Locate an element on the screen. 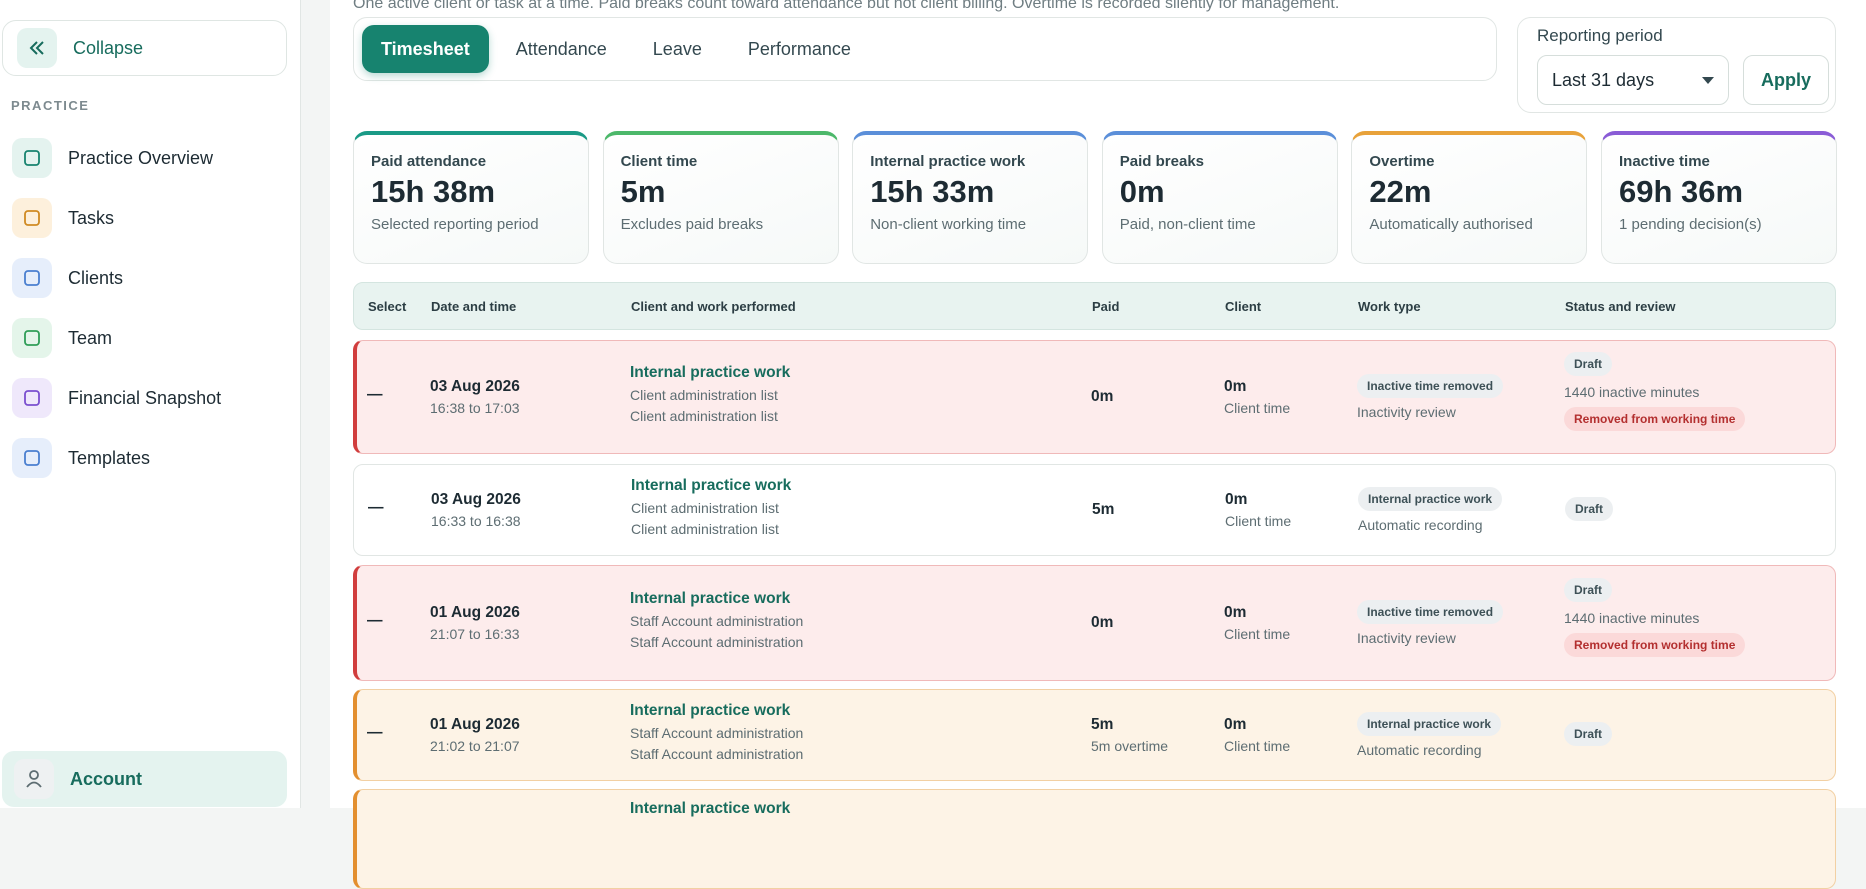 This screenshot has width=1866, height=889. card-note: Paid, non-client time is located at coordinates (1187, 224).